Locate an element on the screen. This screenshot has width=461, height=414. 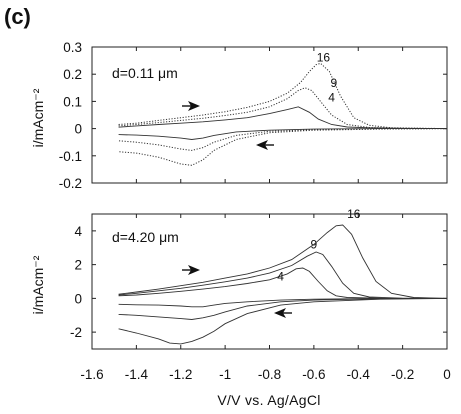
annotation-top: d=0.11 μm is located at coordinates (145, 73).